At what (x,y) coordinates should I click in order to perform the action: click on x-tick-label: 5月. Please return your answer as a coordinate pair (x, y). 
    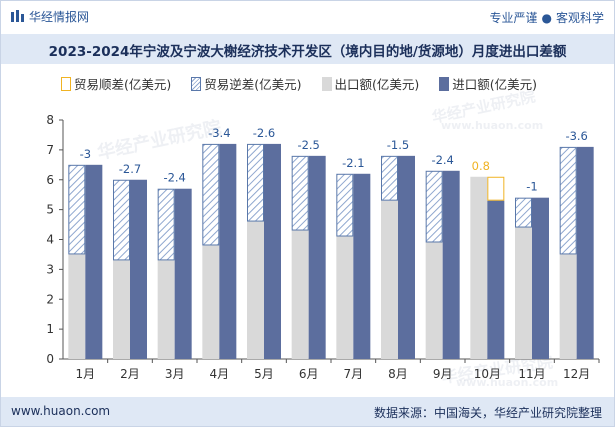
    Looking at the image, I should click on (264, 374).